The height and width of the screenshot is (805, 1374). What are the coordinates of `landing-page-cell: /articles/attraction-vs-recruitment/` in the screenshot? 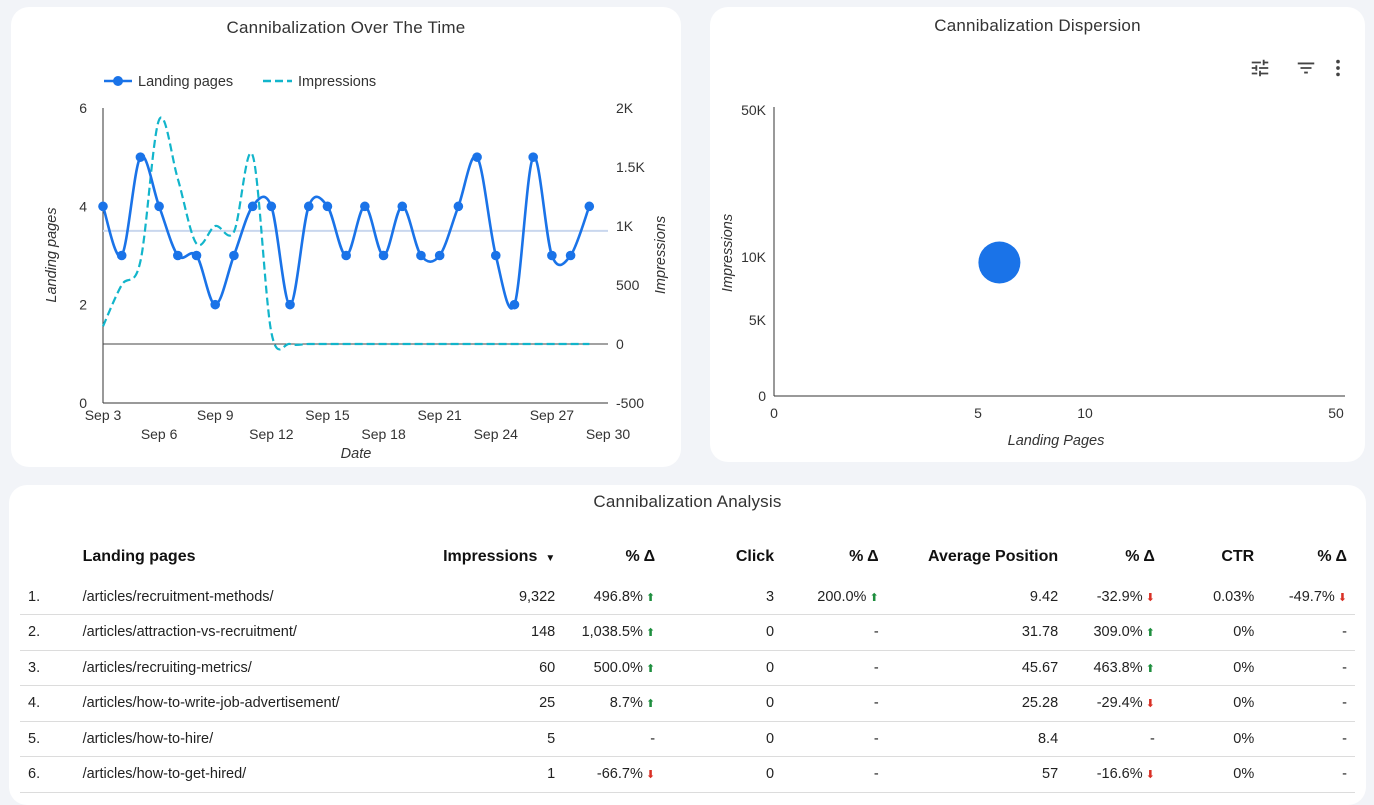 It's located at (239, 632).